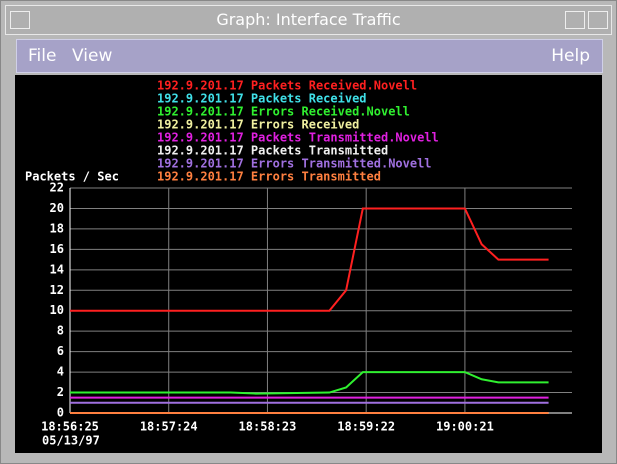  Describe the element at coordinates (366, 427) in the screenshot. I see `x-tick-label: 18:59:22` at that location.